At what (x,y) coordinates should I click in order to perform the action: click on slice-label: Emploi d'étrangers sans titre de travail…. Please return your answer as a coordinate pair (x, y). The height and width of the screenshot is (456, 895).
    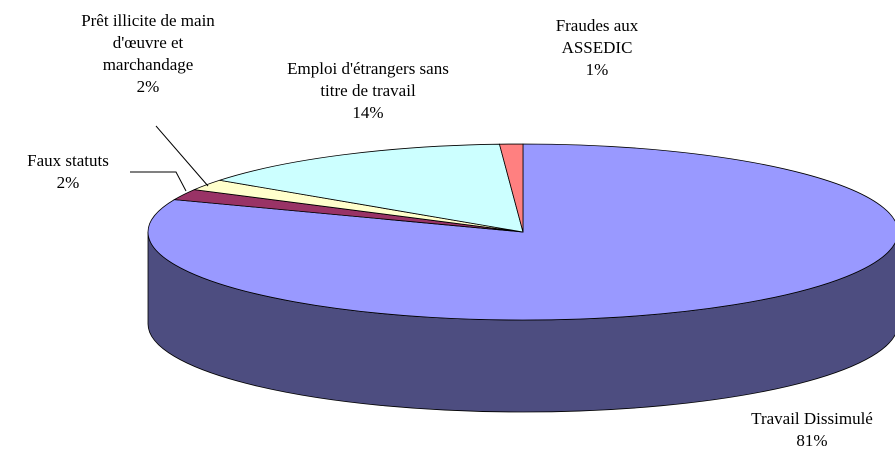
    Looking at the image, I should click on (368, 91).